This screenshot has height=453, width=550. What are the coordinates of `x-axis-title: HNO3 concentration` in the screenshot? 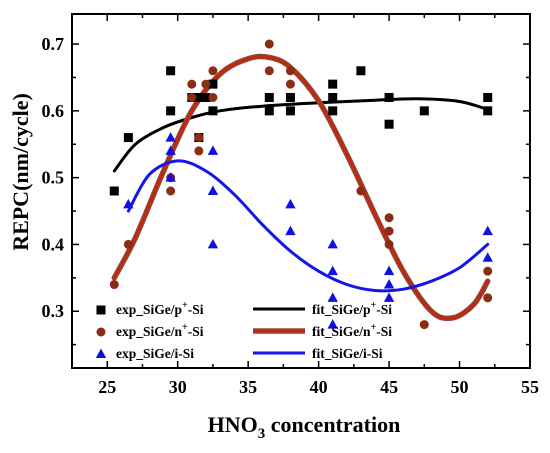 It's located at (304, 427).